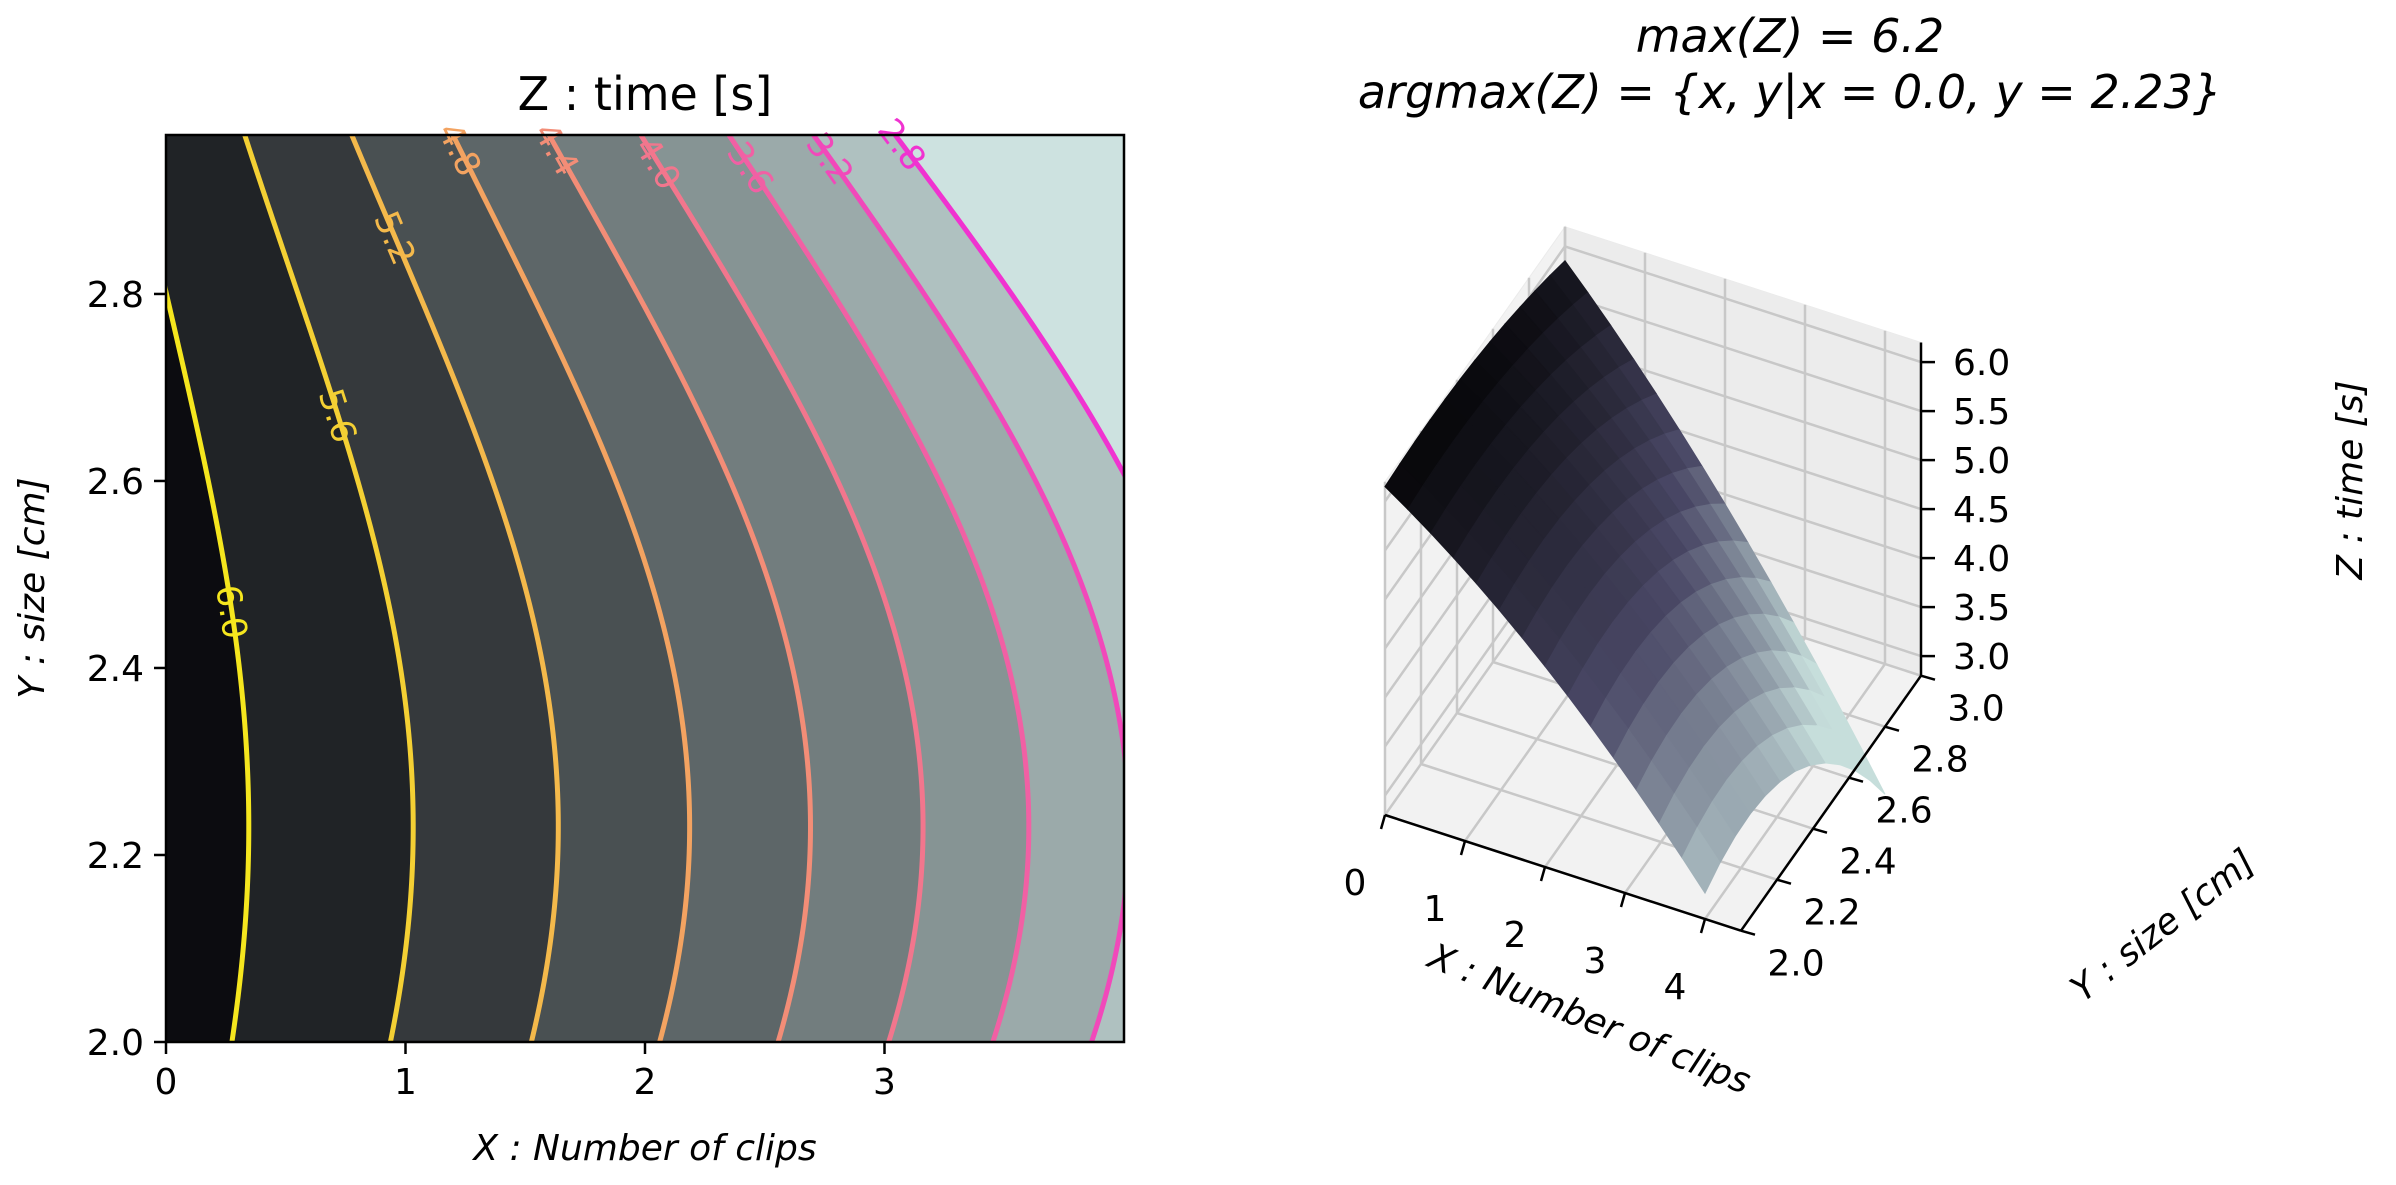  Describe the element at coordinates (207, 667) in the screenshot. I see `contour-band` at that location.